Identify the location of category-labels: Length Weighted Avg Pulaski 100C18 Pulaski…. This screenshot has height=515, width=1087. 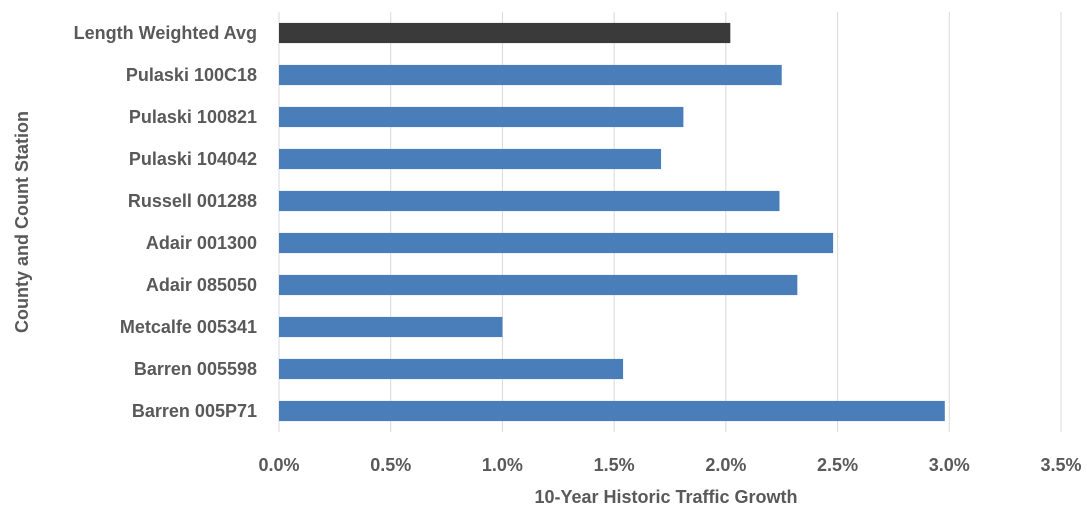
(165, 222).